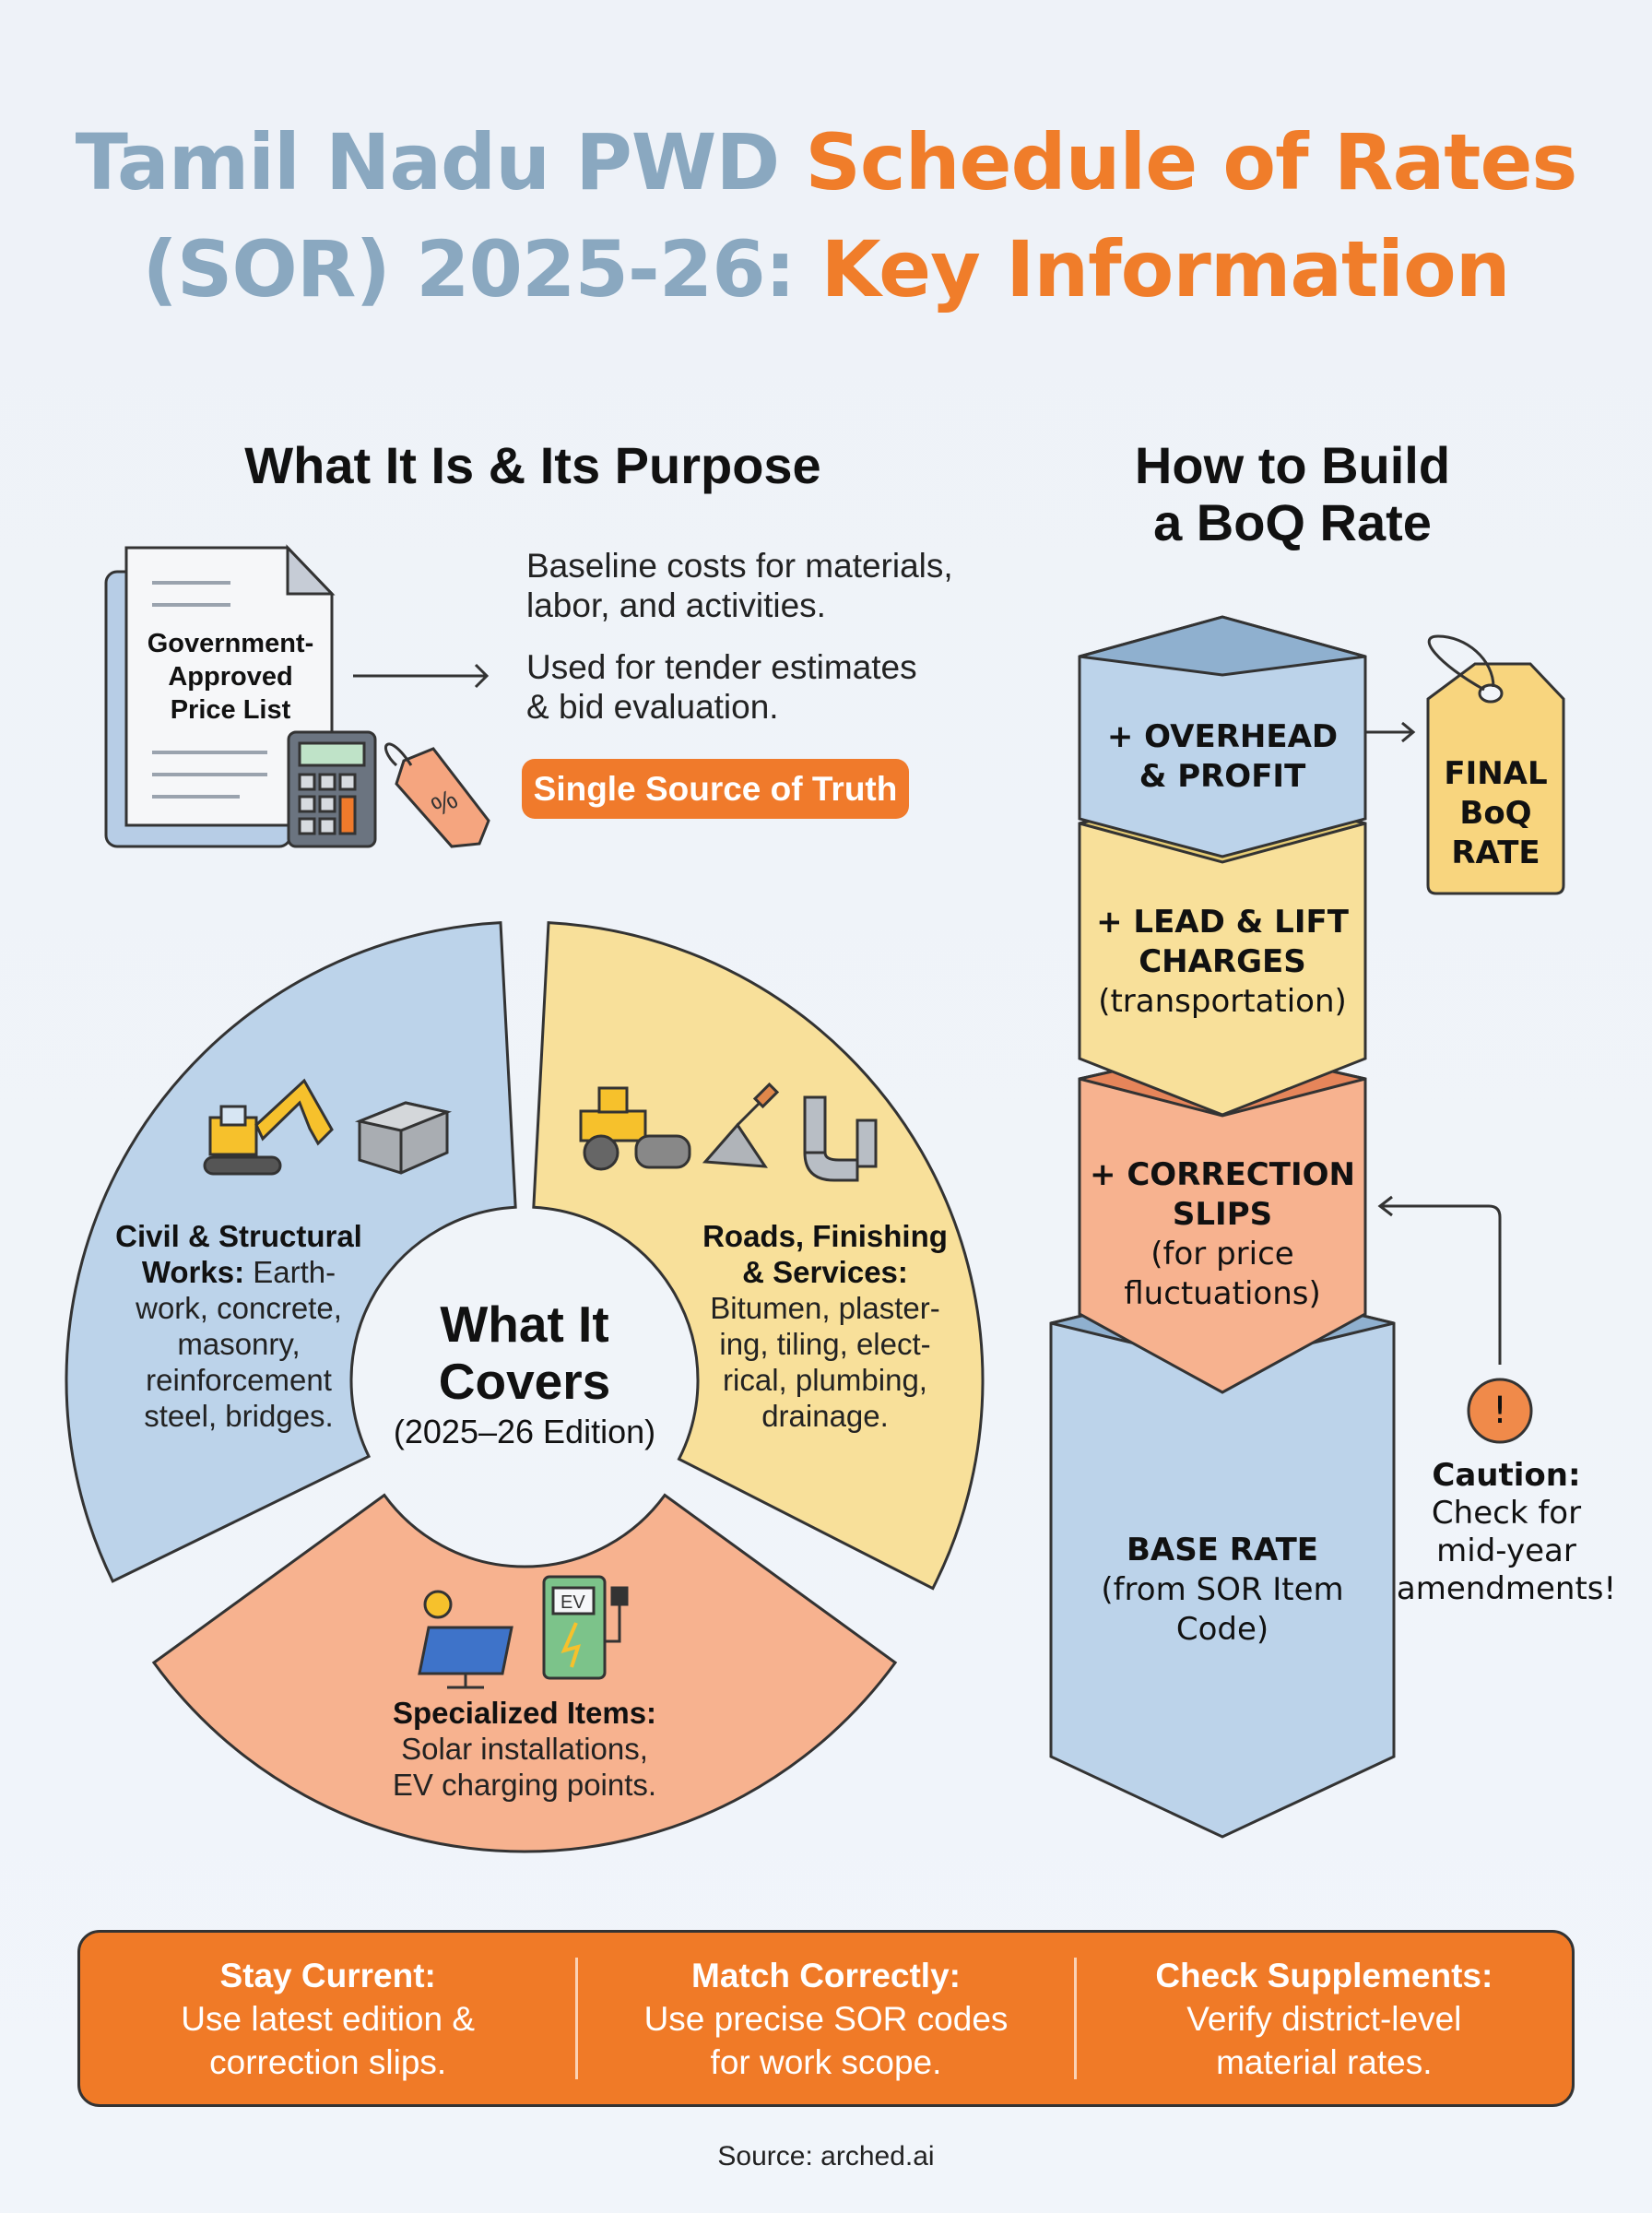 The width and height of the screenshot is (1652, 2213). What do you see at coordinates (741, 1125) in the screenshot?
I see `trowel-icon` at bounding box center [741, 1125].